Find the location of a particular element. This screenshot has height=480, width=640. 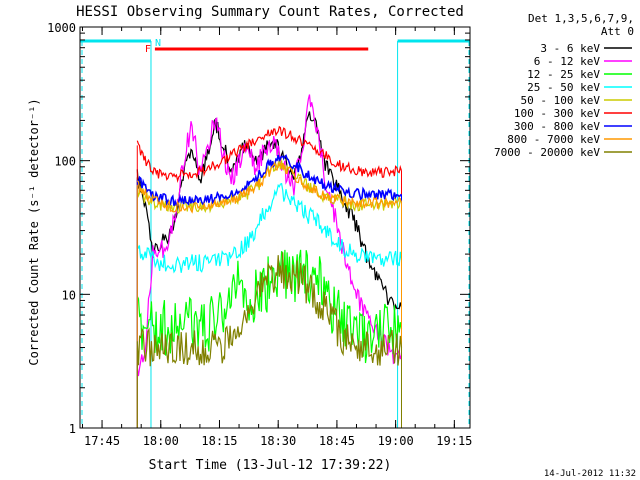

series-line-7000-20000-kev is located at coordinates (269, 309).